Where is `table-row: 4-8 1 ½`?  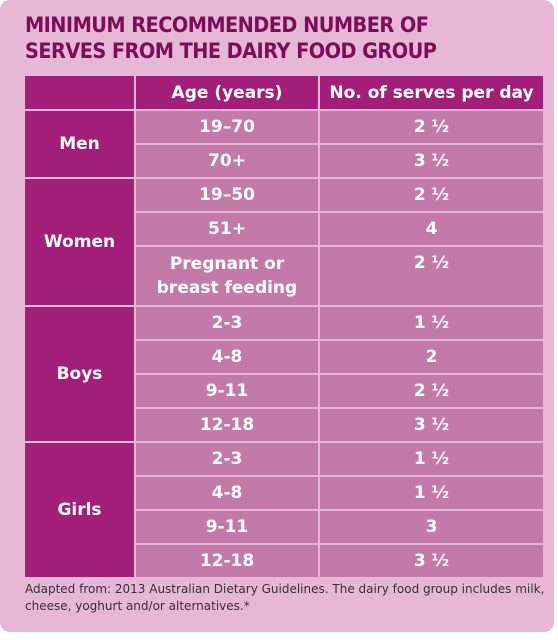 table-row: 4-8 1 ½ is located at coordinates (284, 493).